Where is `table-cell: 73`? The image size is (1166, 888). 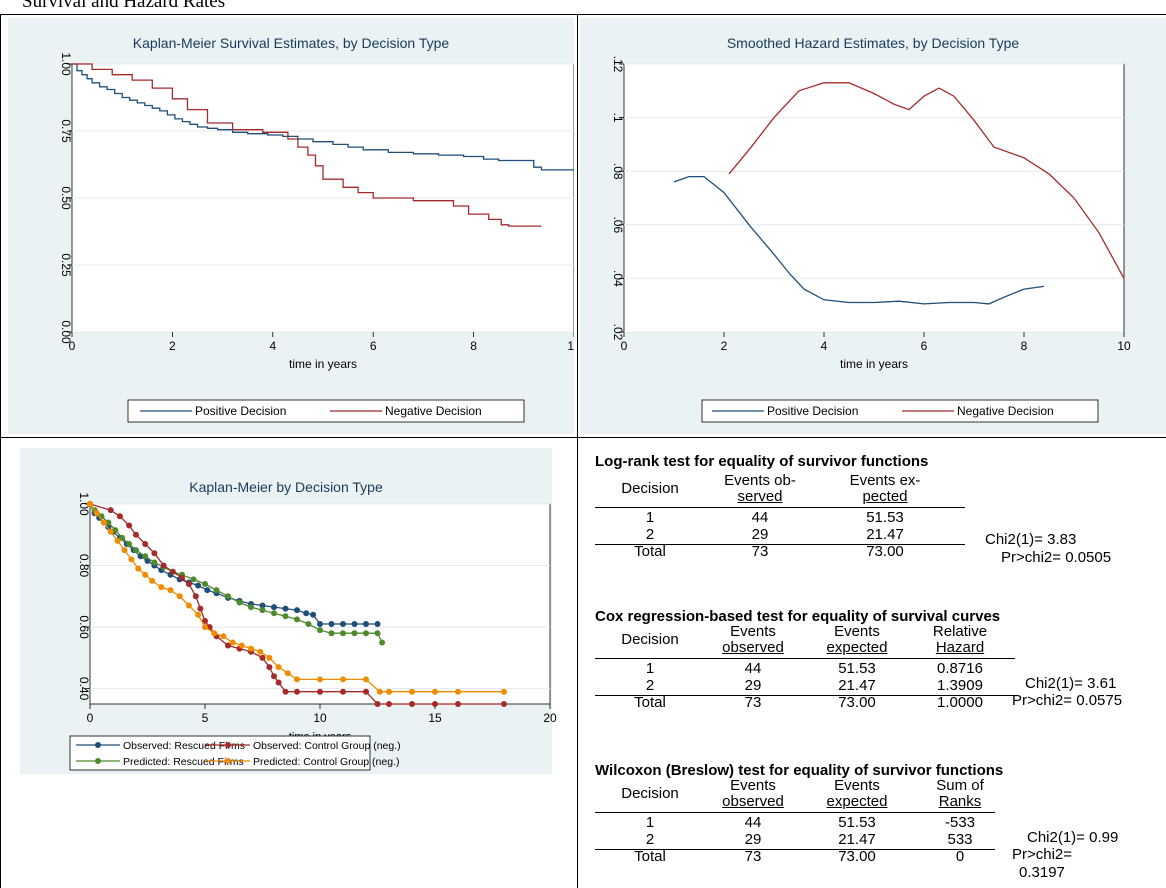 table-cell: 73 is located at coordinates (753, 856).